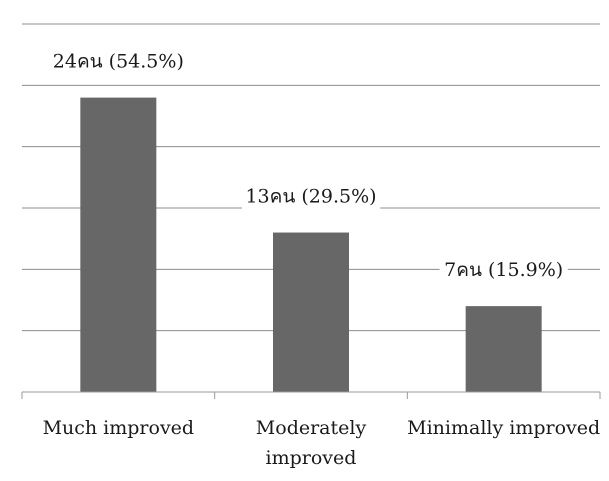  Describe the element at coordinates (118, 62) in the screenshot. I see `data-label: 24คน (54.5%)` at that location.